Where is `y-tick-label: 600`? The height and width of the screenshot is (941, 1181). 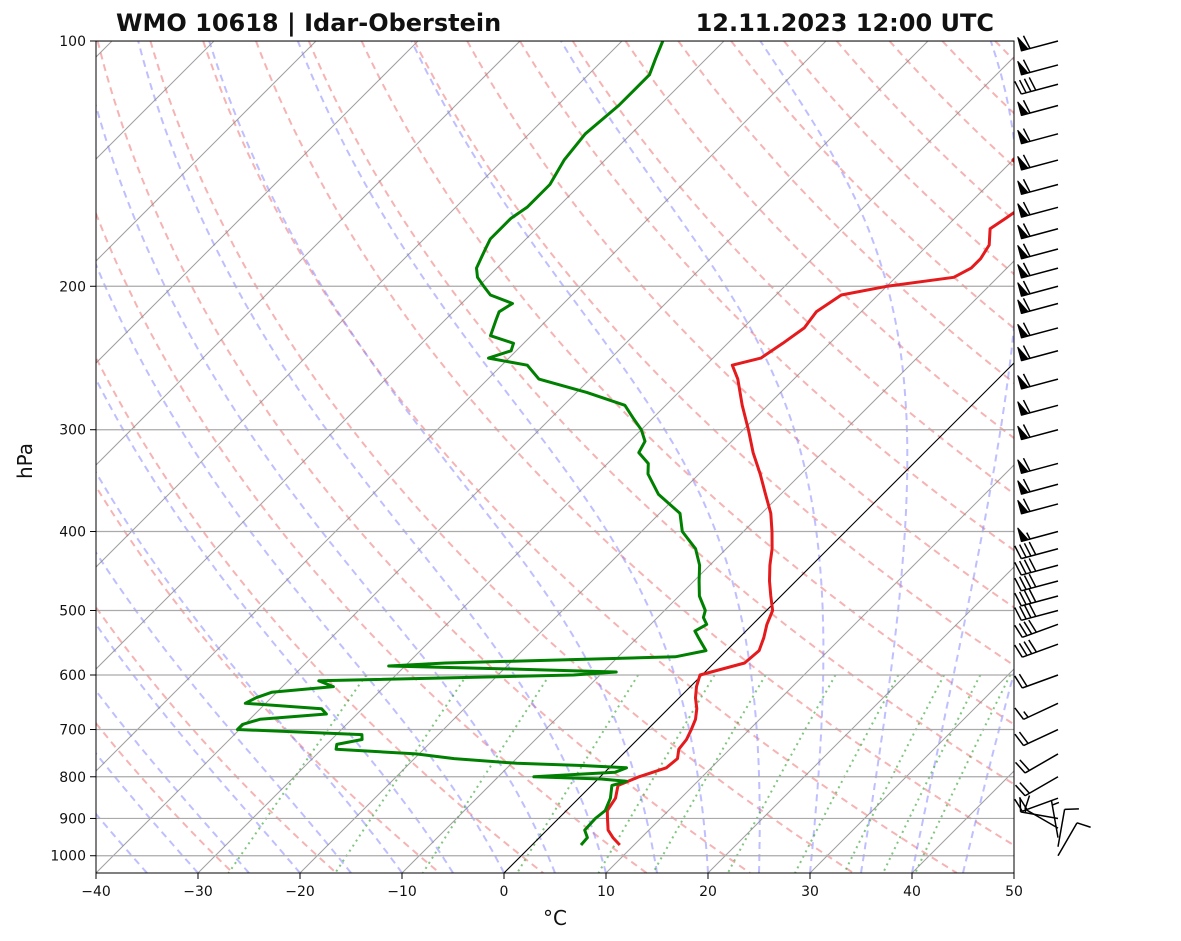 y-tick-label: 600 is located at coordinates (72, 676).